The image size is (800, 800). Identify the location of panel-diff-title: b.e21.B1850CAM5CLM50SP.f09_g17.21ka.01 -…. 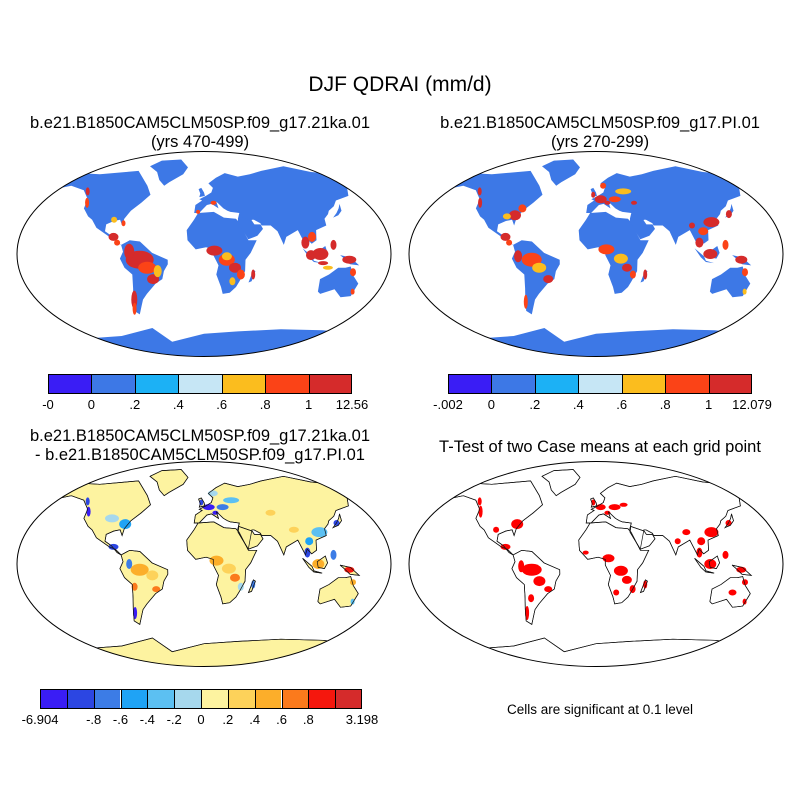
(200, 446).